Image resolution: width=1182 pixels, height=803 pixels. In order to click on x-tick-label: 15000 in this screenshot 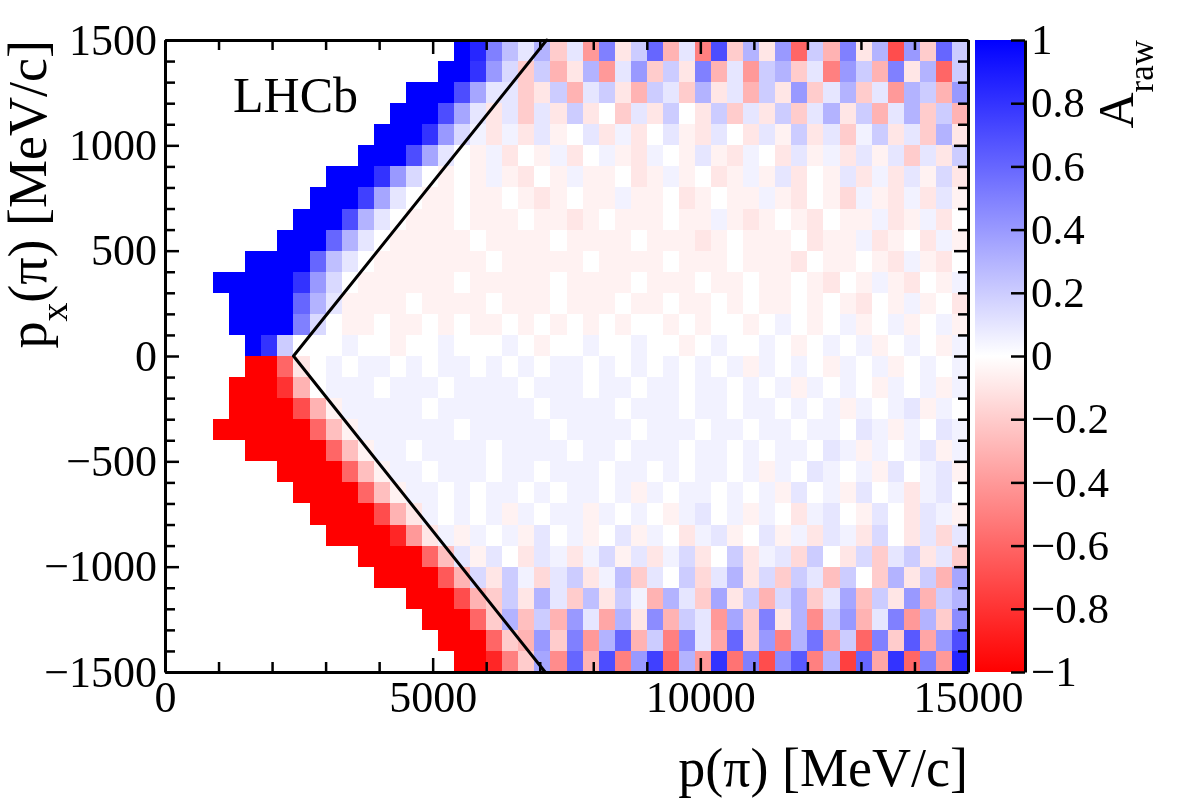, I will do `click(968, 698)`.